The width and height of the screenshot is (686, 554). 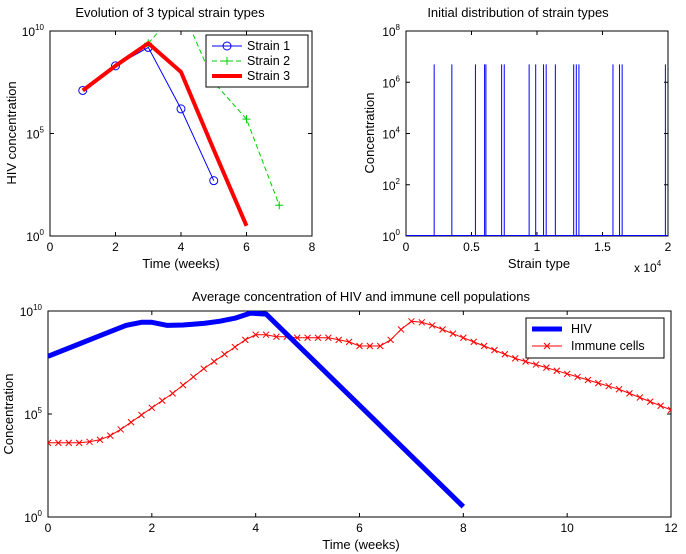 What do you see at coordinates (170, 12) in the screenshot?
I see `chart1-title: Evolution of 3 typical strain types` at bounding box center [170, 12].